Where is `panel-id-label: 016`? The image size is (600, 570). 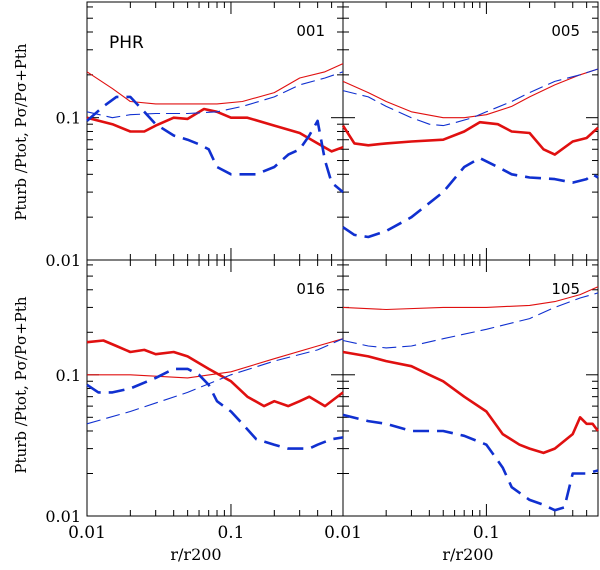 panel-id-label: 016 is located at coordinates (310, 289).